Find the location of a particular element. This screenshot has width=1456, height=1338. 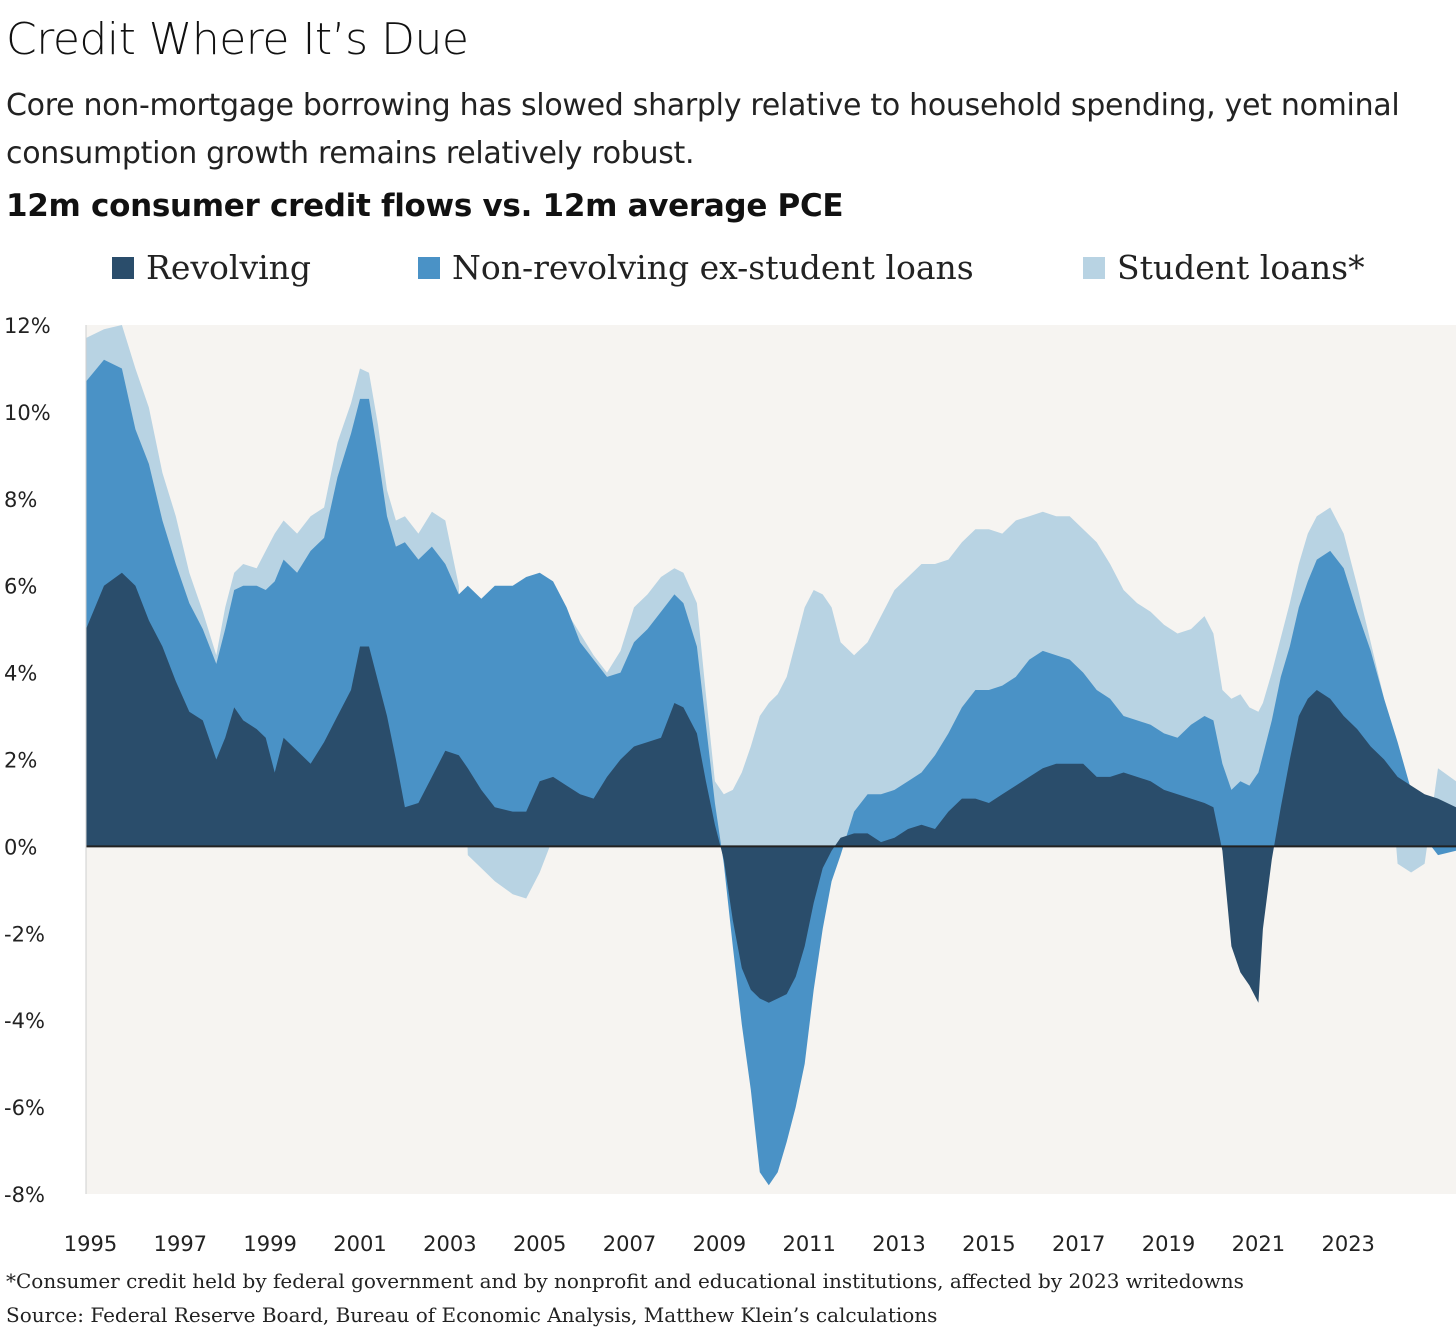

x-tick-label: 2017 is located at coordinates (1078, 1244).